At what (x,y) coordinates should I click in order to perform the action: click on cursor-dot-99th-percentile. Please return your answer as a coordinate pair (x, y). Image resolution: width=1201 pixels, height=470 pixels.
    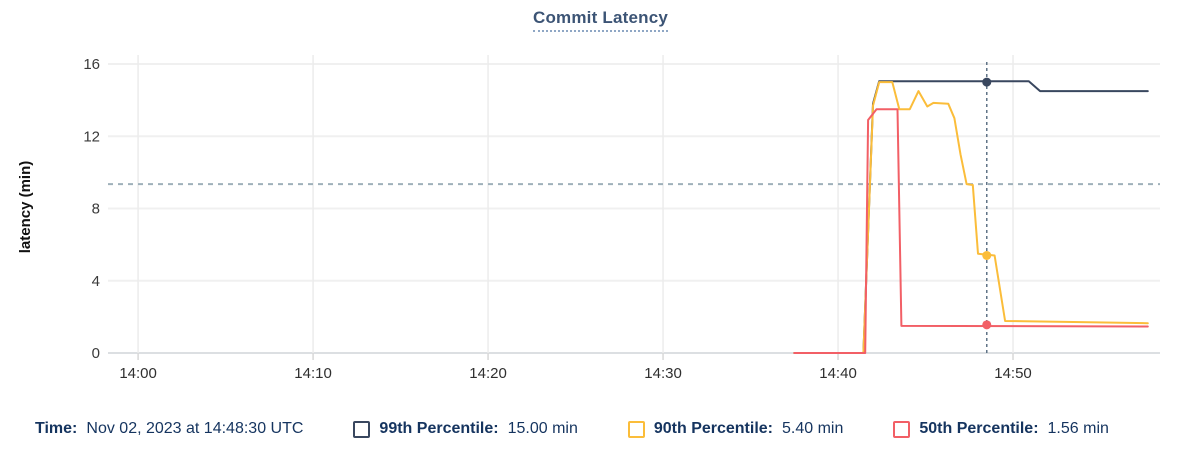
    Looking at the image, I should click on (987, 82).